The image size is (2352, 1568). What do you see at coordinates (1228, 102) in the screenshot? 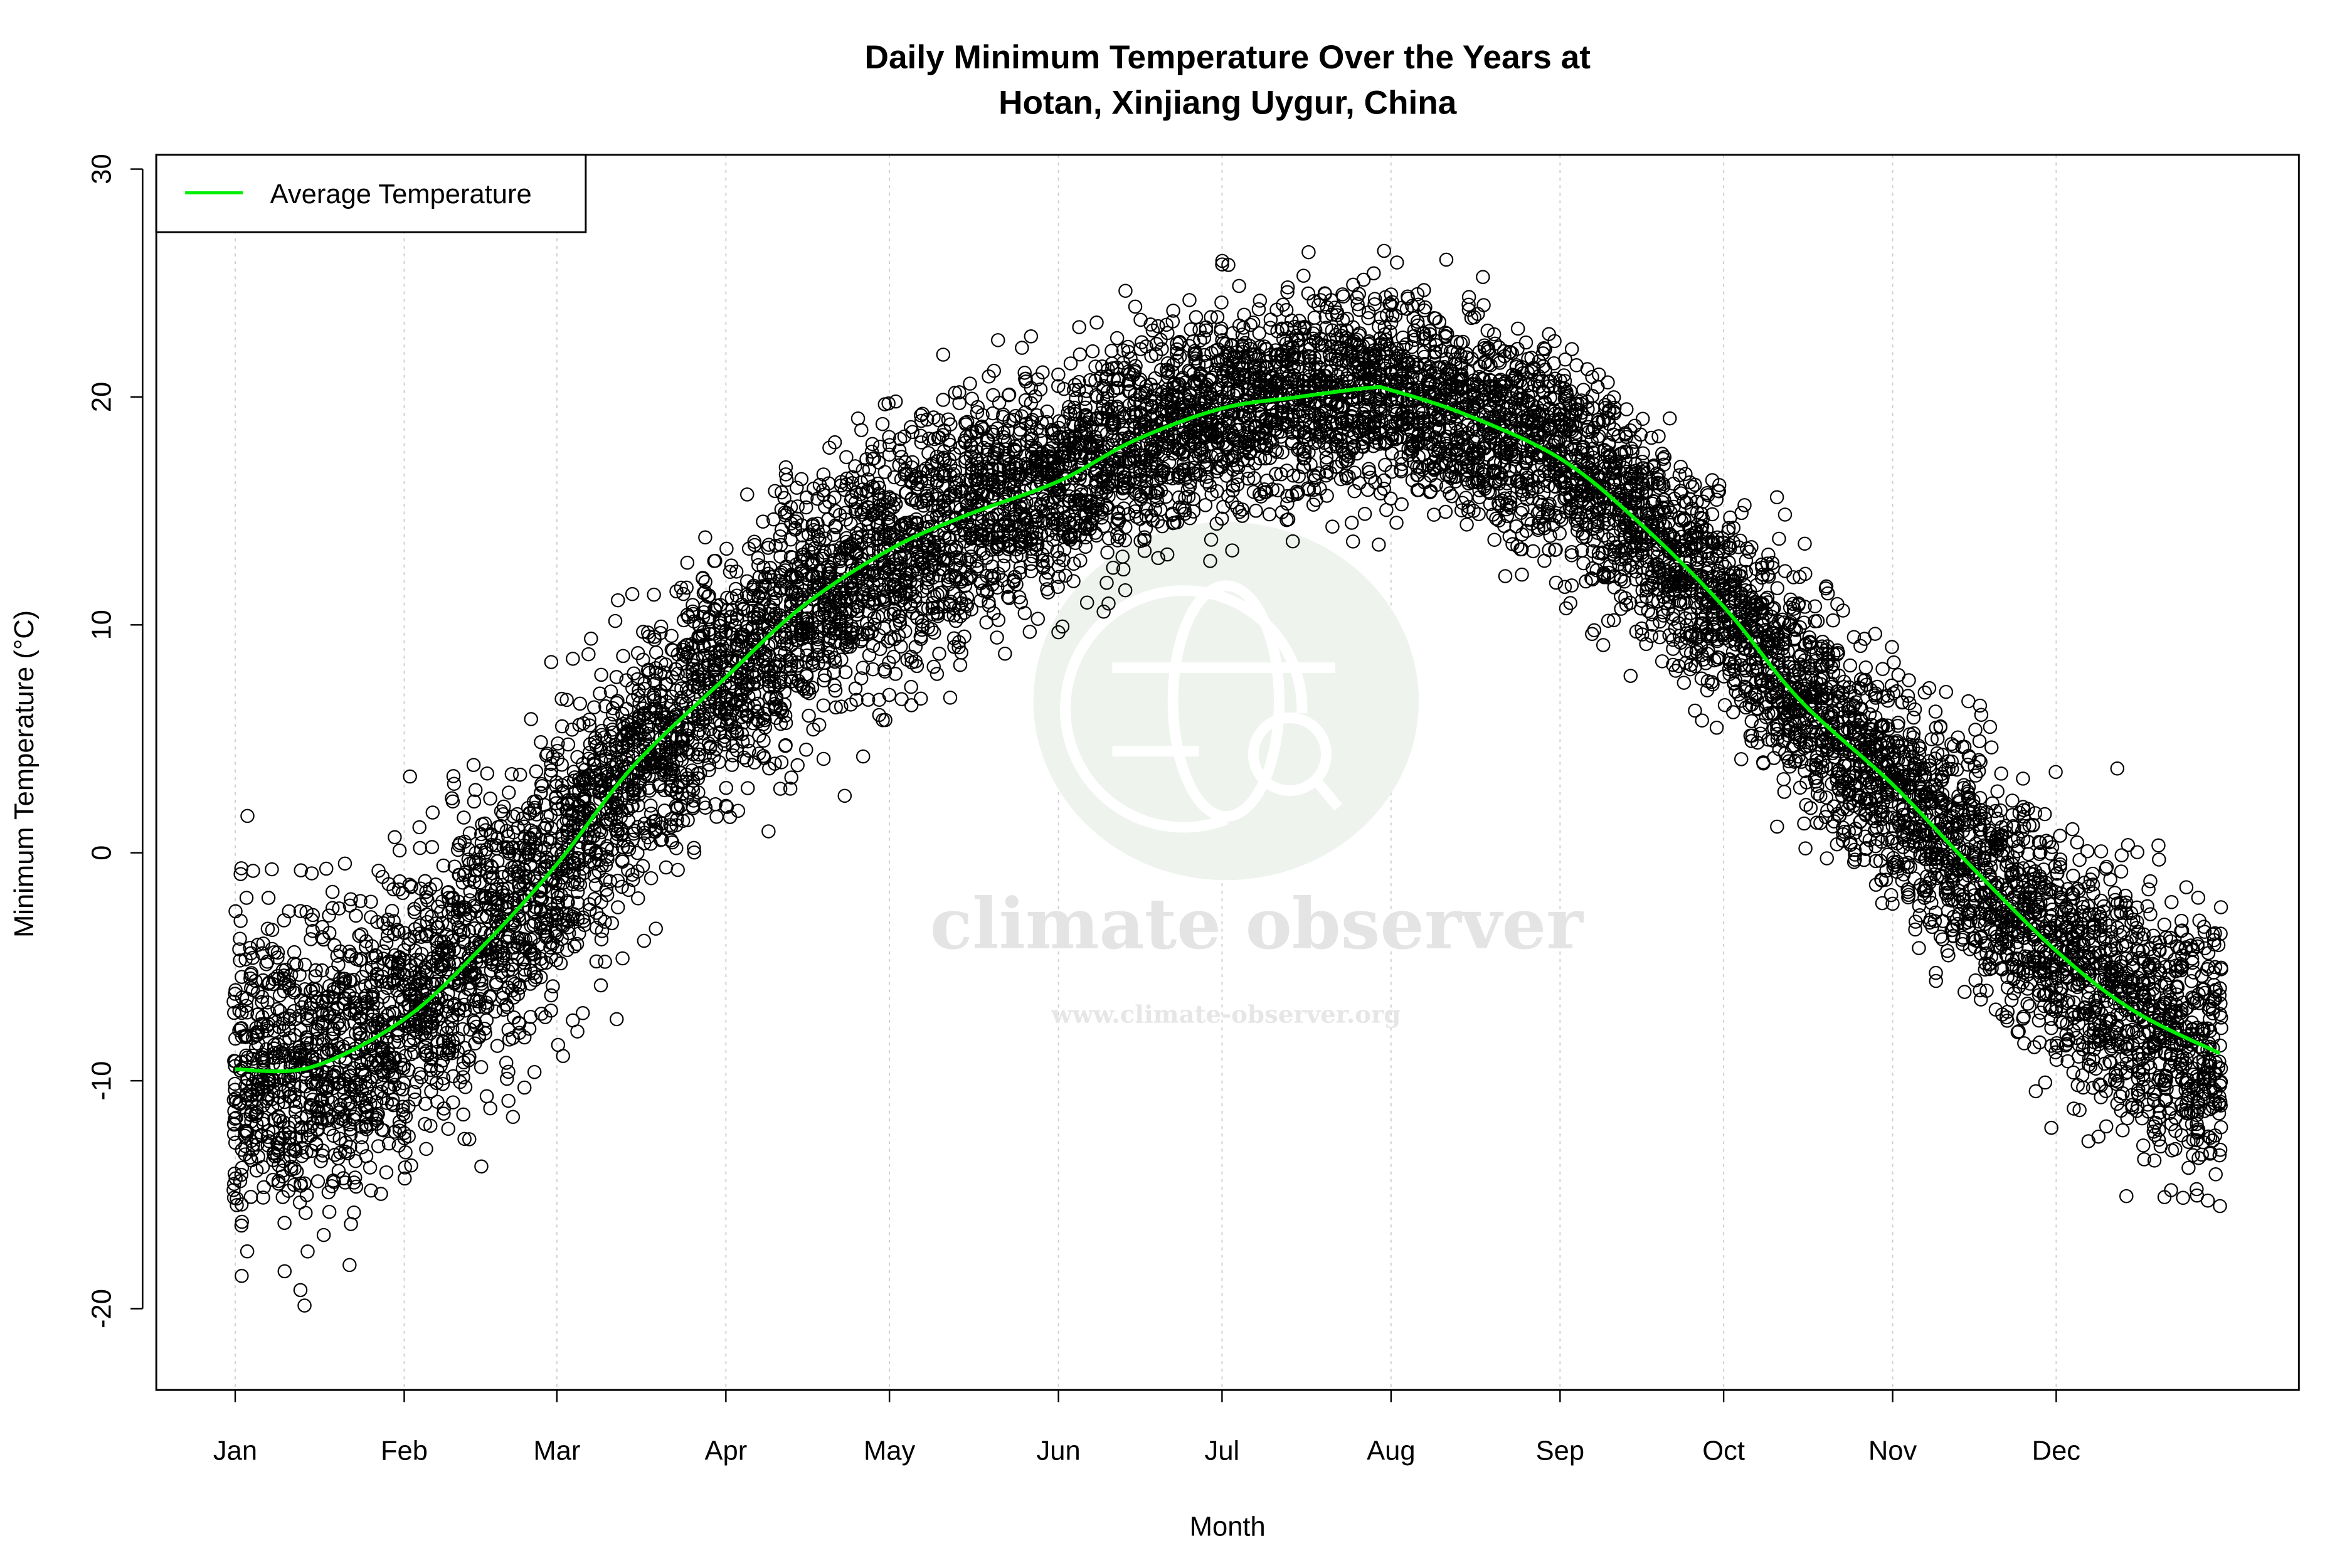
I see `chart-title-line-2: Hotan, Xinjiang Uygur, China` at bounding box center [1228, 102].